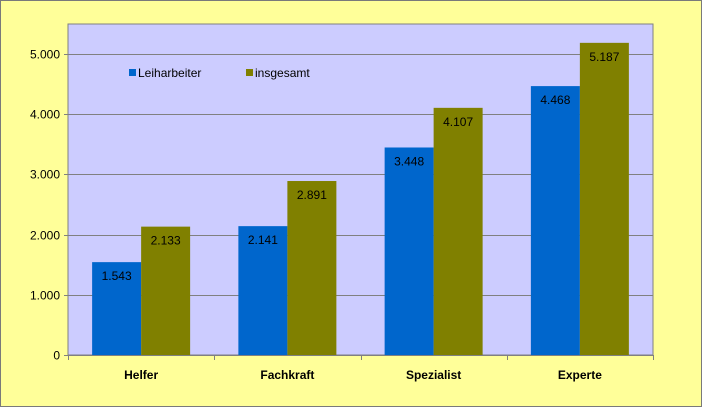  Describe the element at coordinates (56, 356) in the screenshot. I see `y-tick-label: 0` at that location.